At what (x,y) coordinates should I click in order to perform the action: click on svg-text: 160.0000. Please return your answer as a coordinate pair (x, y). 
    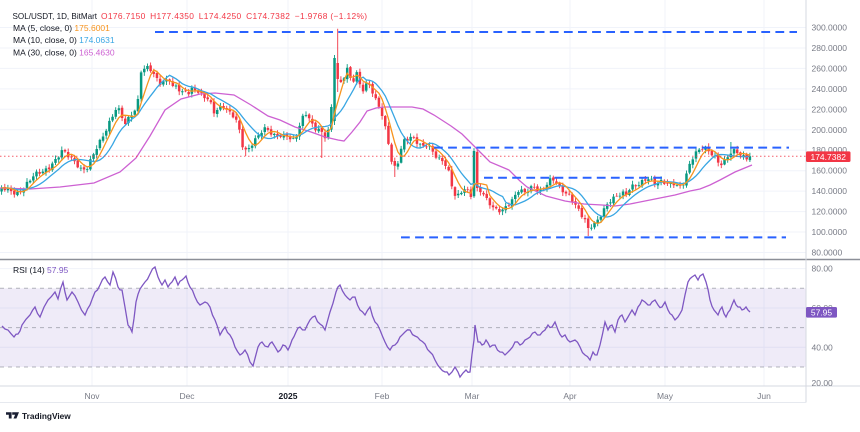
    Looking at the image, I should click on (830, 171).